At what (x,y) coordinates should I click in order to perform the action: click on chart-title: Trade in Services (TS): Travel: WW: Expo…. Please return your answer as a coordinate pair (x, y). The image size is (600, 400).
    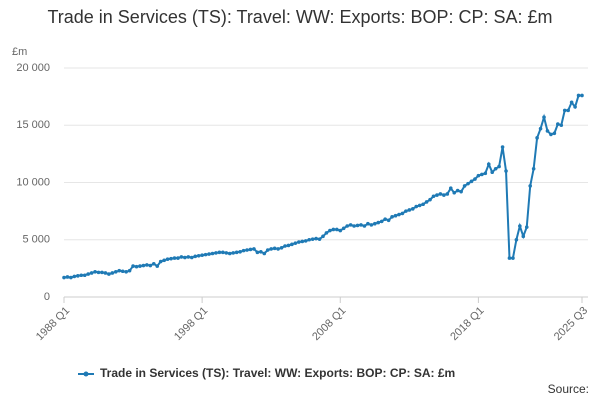
    Looking at the image, I should click on (300, 17).